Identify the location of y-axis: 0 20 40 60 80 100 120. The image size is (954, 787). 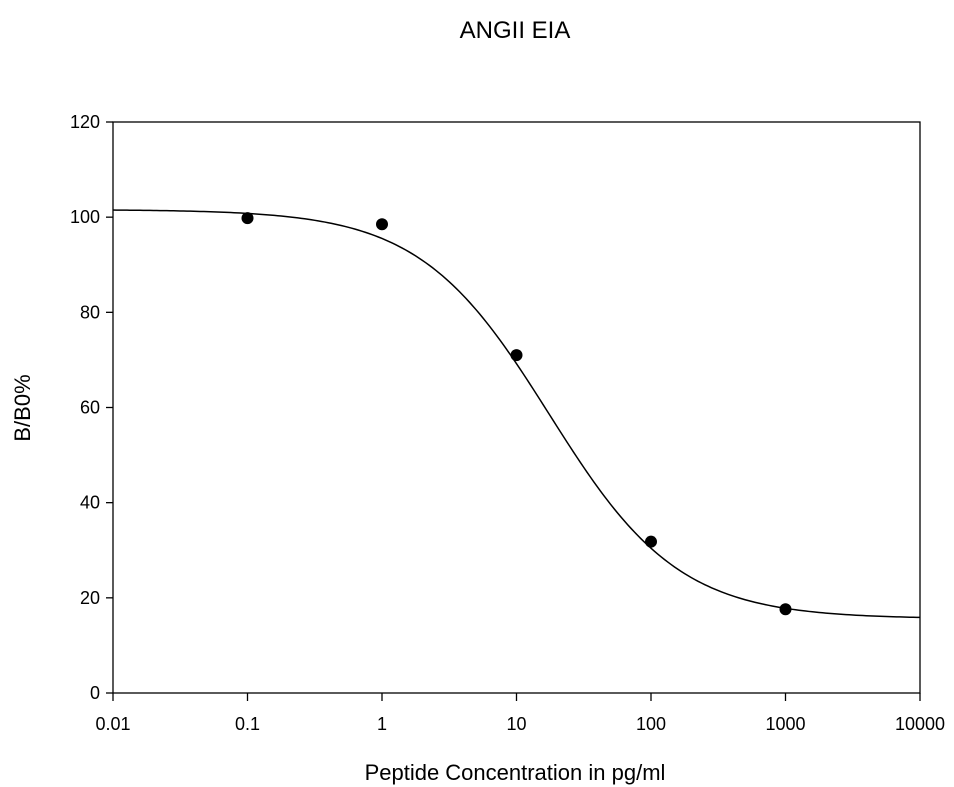
(91, 407).